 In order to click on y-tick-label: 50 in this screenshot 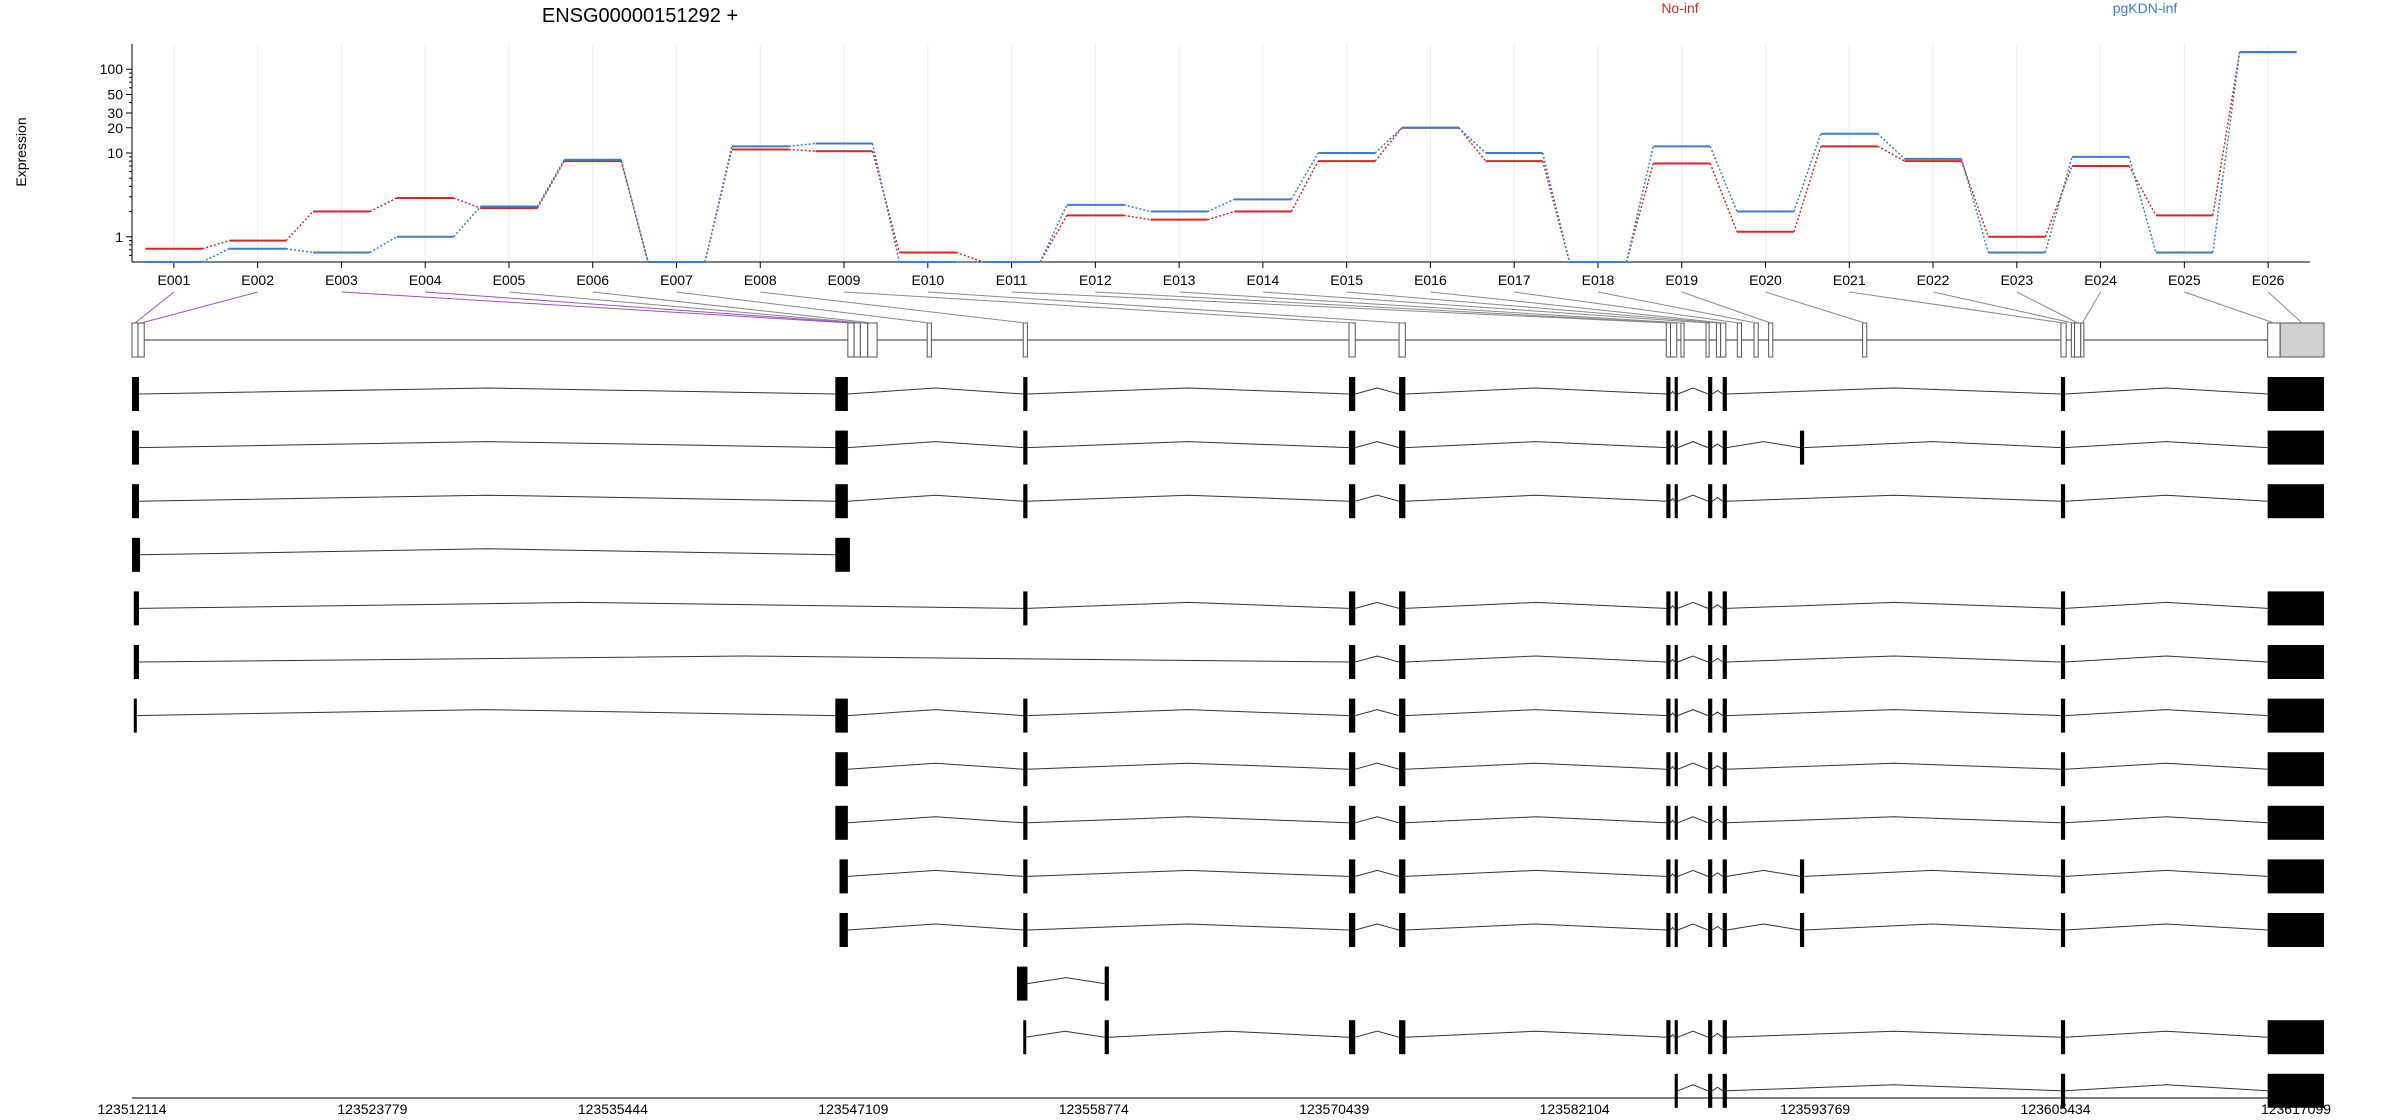, I will do `click(115, 94)`.